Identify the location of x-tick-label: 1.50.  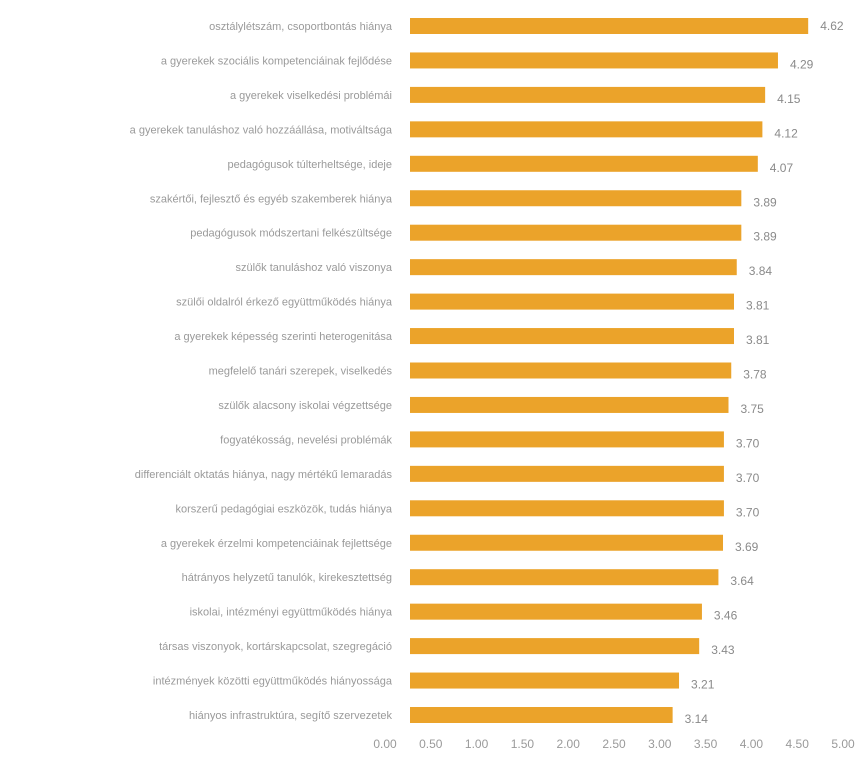
(523, 744).